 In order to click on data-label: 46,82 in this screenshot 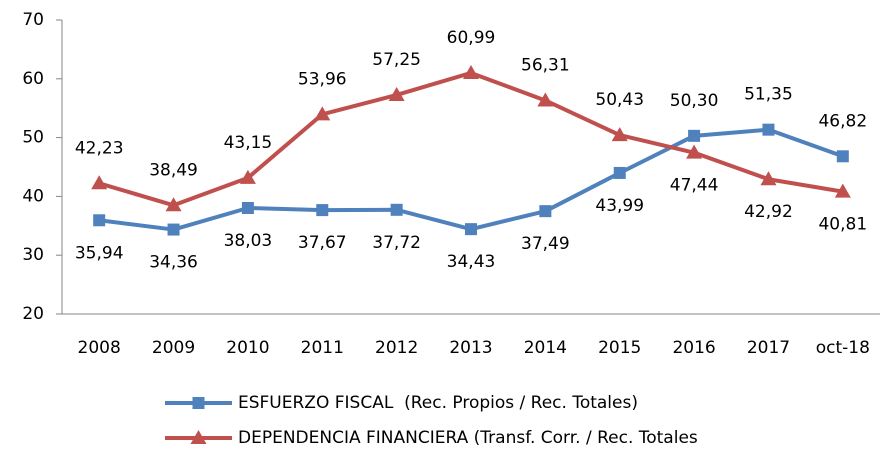, I will do `click(842, 121)`.